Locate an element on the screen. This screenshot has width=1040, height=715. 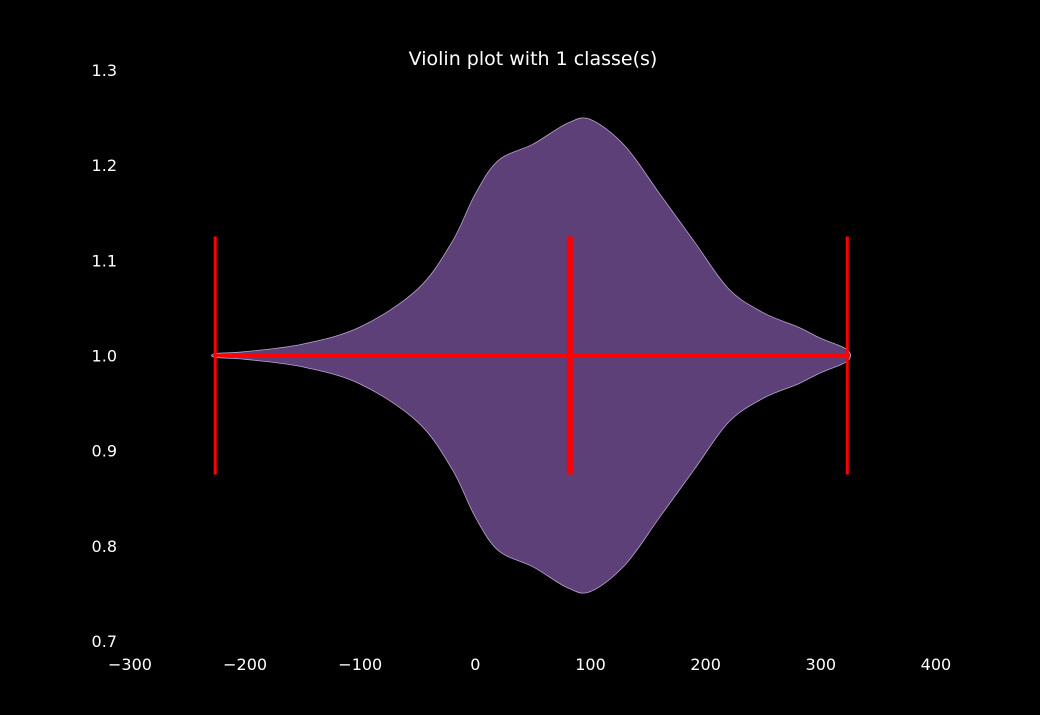
y-axis-tick-labels: 0.7 0.8 0.9 1.0 1.1 1.2 1.3 is located at coordinates (104, 356).